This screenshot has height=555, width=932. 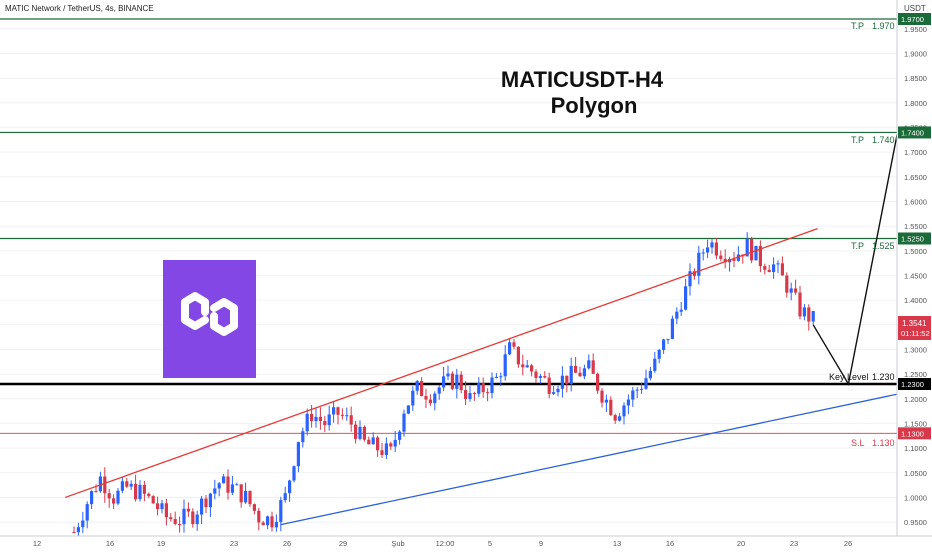 What do you see at coordinates (912, 19) in the screenshot?
I see `level-badge-value: 1.9700` at bounding box center [912, 19].